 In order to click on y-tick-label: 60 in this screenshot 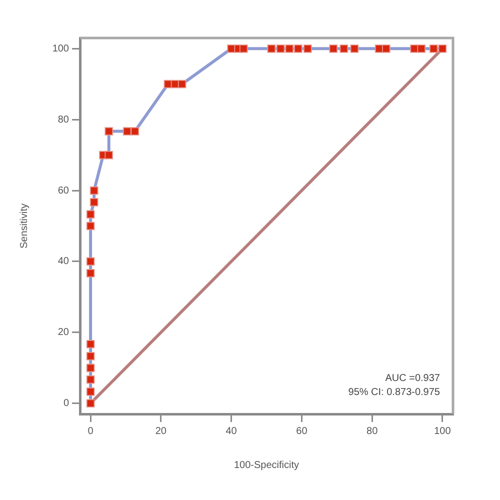, I will do `click(64, 190)`.